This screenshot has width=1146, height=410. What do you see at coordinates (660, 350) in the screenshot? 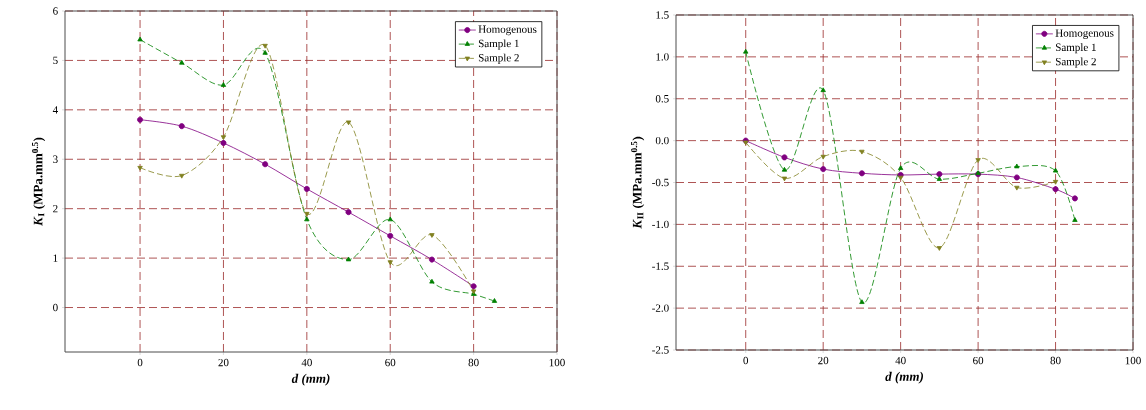
I see `y-tick-label: -2.5` at bounding box center [660, 350].